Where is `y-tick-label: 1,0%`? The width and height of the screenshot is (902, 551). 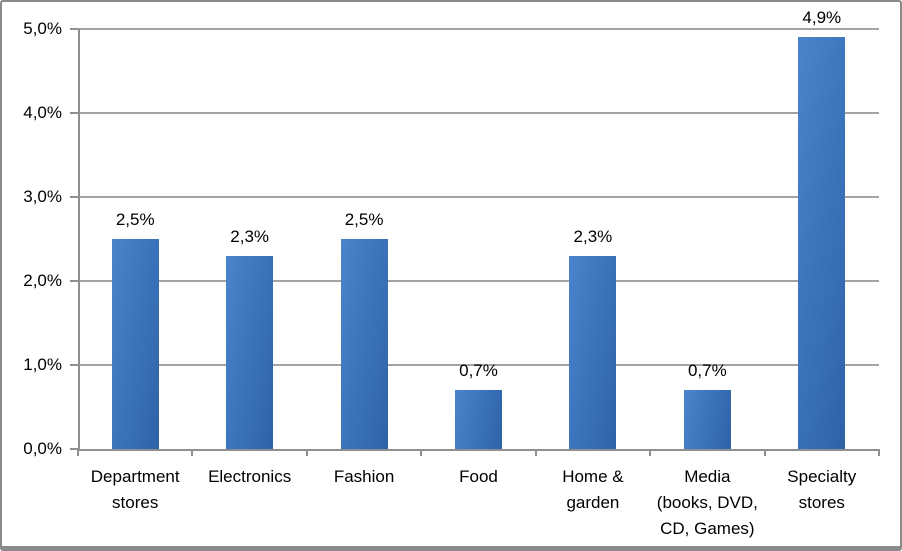 y-tick-label: 1,0% is located at coordinates (42, 364).